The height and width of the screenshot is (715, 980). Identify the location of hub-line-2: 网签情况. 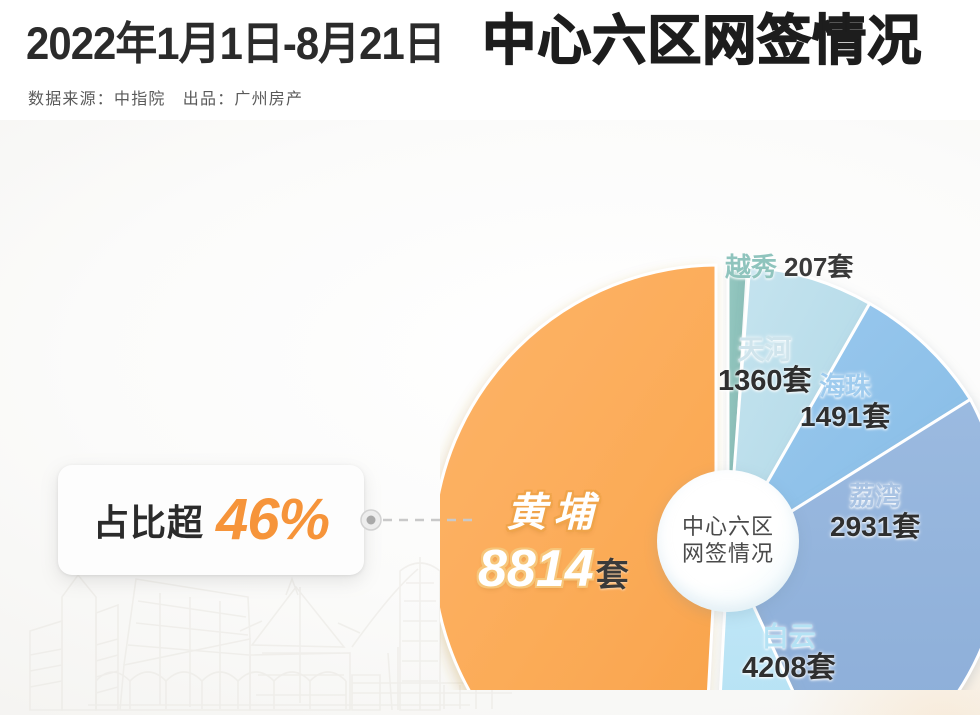
(727, 553).